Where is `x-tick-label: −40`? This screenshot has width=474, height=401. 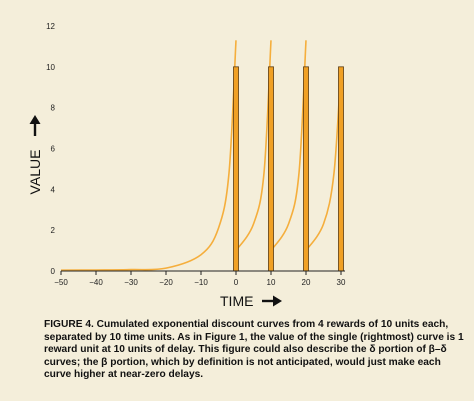 x-tick-label: −40 is located at coordinates (96, 282).